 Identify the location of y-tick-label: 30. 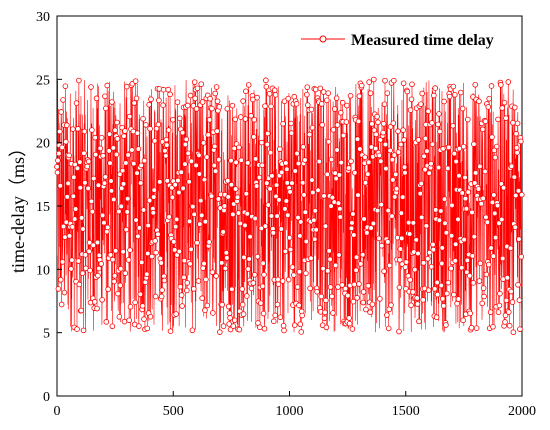
(43, 17).